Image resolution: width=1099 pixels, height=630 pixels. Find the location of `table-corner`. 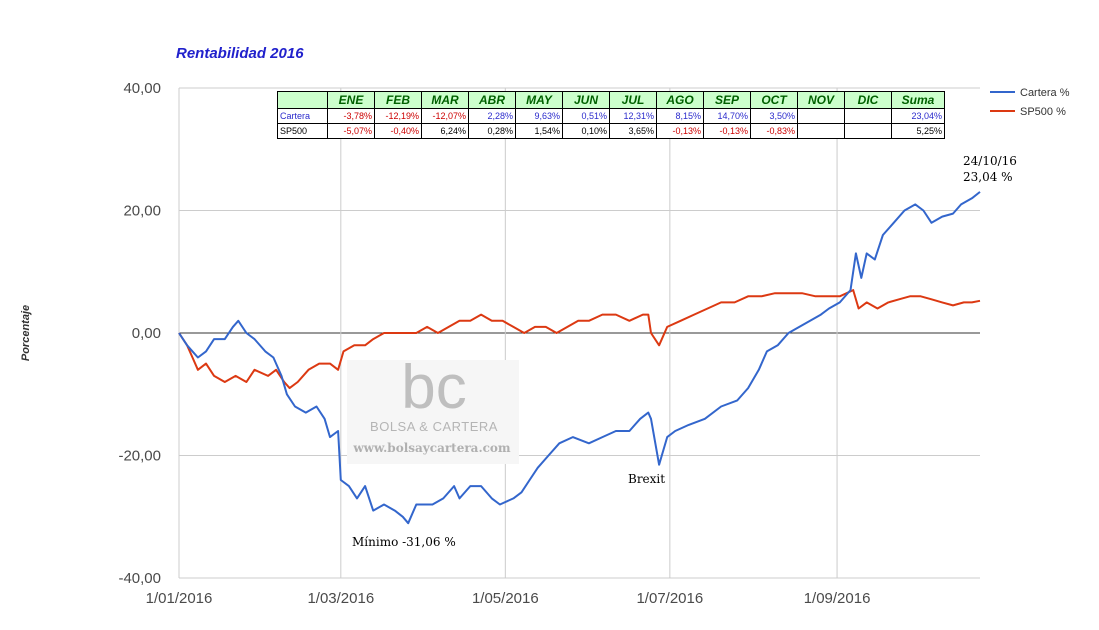

table-corner is located at coordinates (302, 100).